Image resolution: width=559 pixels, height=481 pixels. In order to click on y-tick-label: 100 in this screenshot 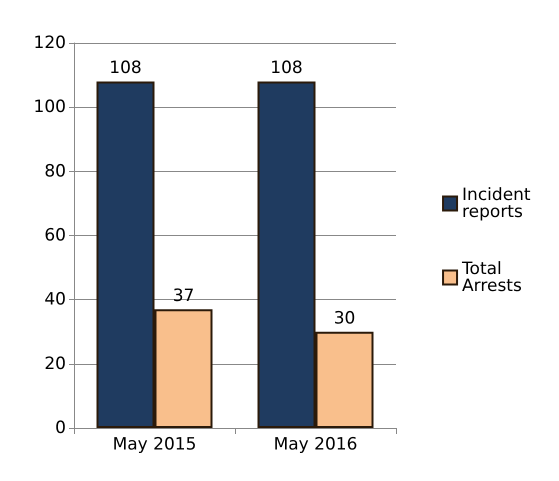, I will do `click(50, 107)`.